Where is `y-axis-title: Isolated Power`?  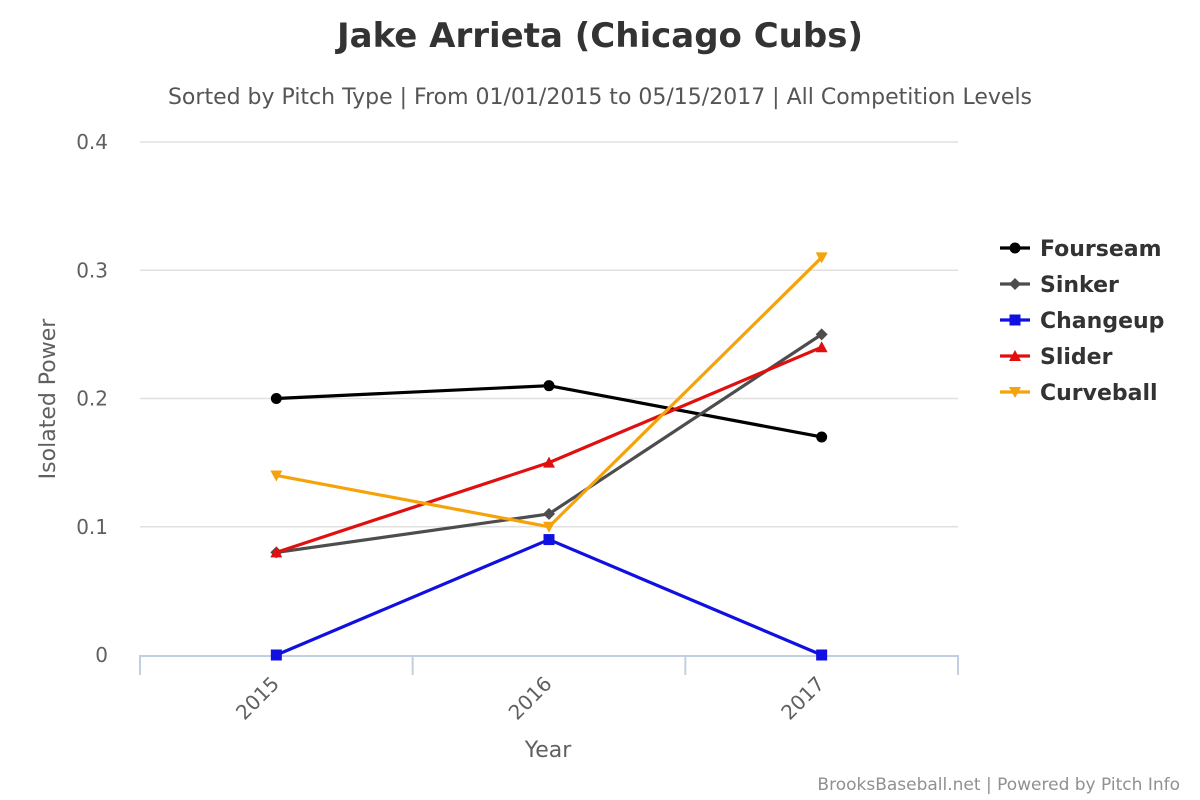
y-axis-title: Isolated Power is located at coordinates (48, 399).